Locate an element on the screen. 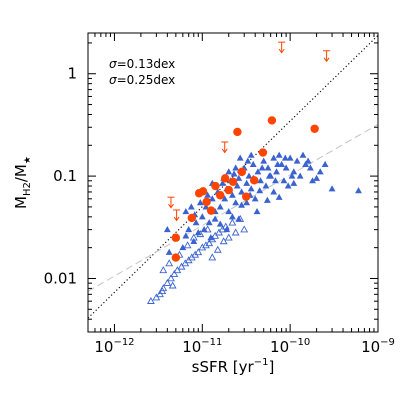 This screenshot has height=415, width=415. y-tick-label: 0.01 is located at coordinates (60, 278).